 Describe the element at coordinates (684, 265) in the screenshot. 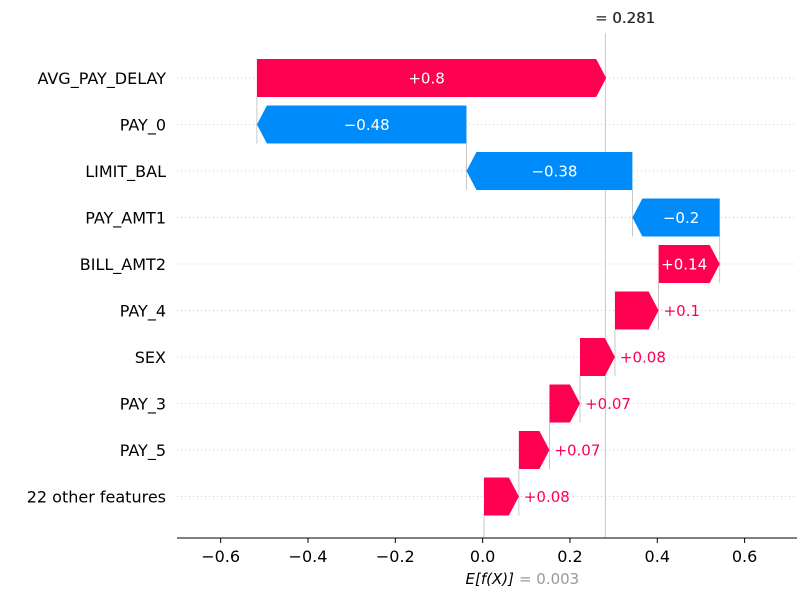

I see `bar-value-label: +0.14` at that location.